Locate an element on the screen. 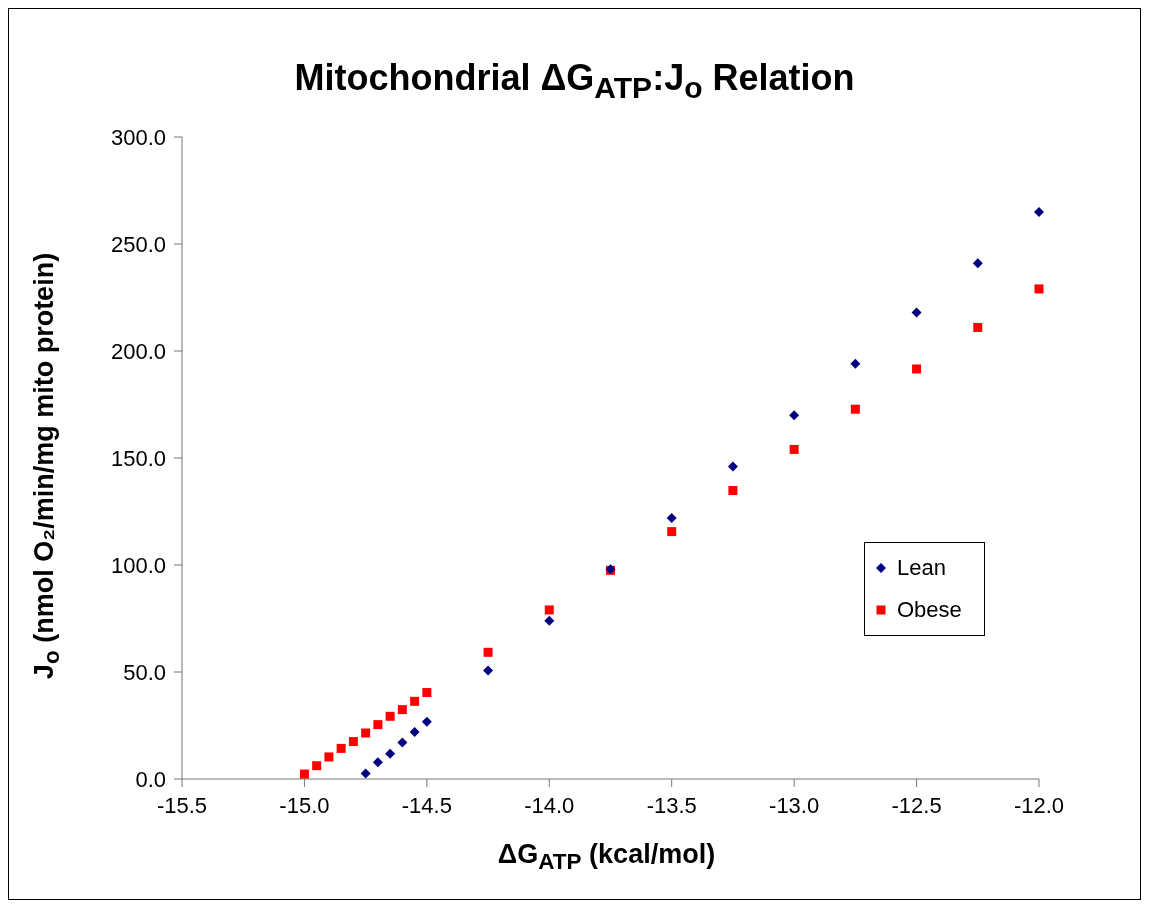  y-tick-label: 300.0 is located at coordinates (138, 137).